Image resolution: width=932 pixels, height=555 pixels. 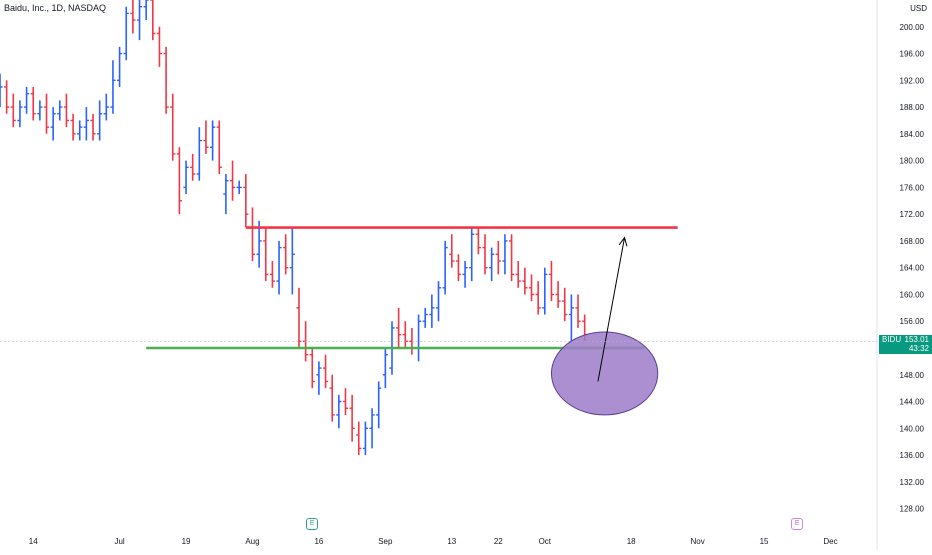 I want to click on x-tick-label: 22, so click(x=498, y=541).